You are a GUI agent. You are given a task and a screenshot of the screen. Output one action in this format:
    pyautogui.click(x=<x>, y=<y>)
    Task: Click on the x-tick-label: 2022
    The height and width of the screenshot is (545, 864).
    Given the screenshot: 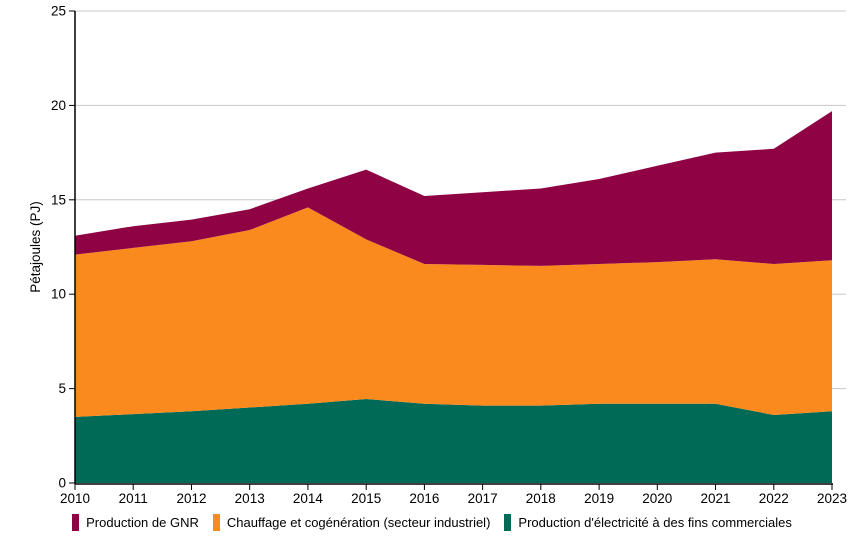 What is the action you would take?
    pyautogui.click(x=774, y=498)
    